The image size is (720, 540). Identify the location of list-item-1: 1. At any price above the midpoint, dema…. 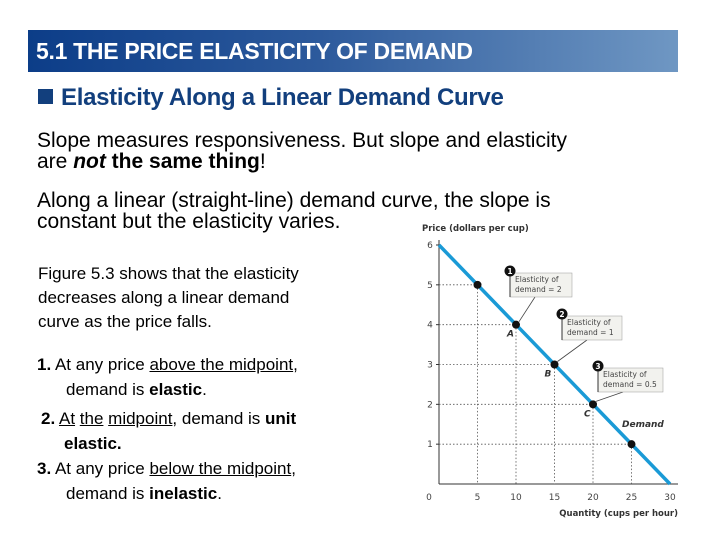
(167, 377).